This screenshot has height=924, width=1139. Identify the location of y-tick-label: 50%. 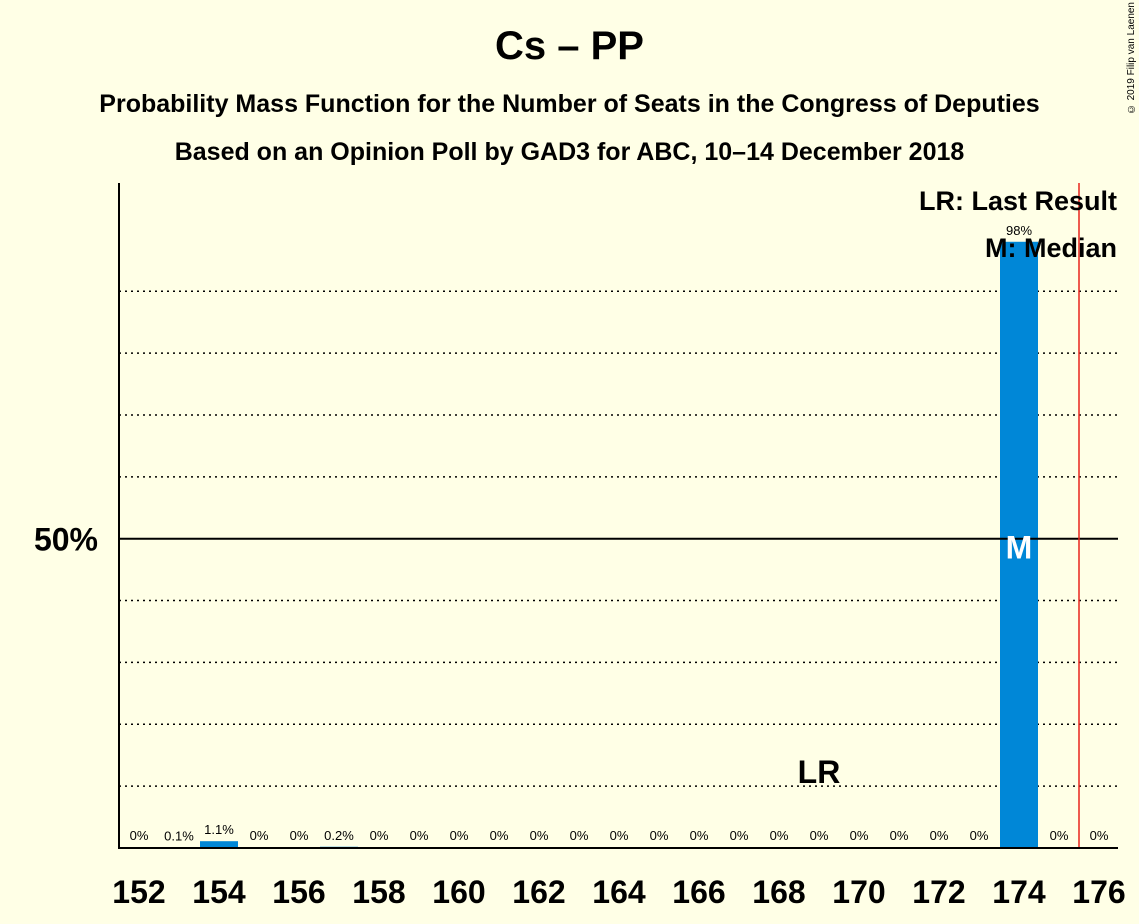
(66, 540).